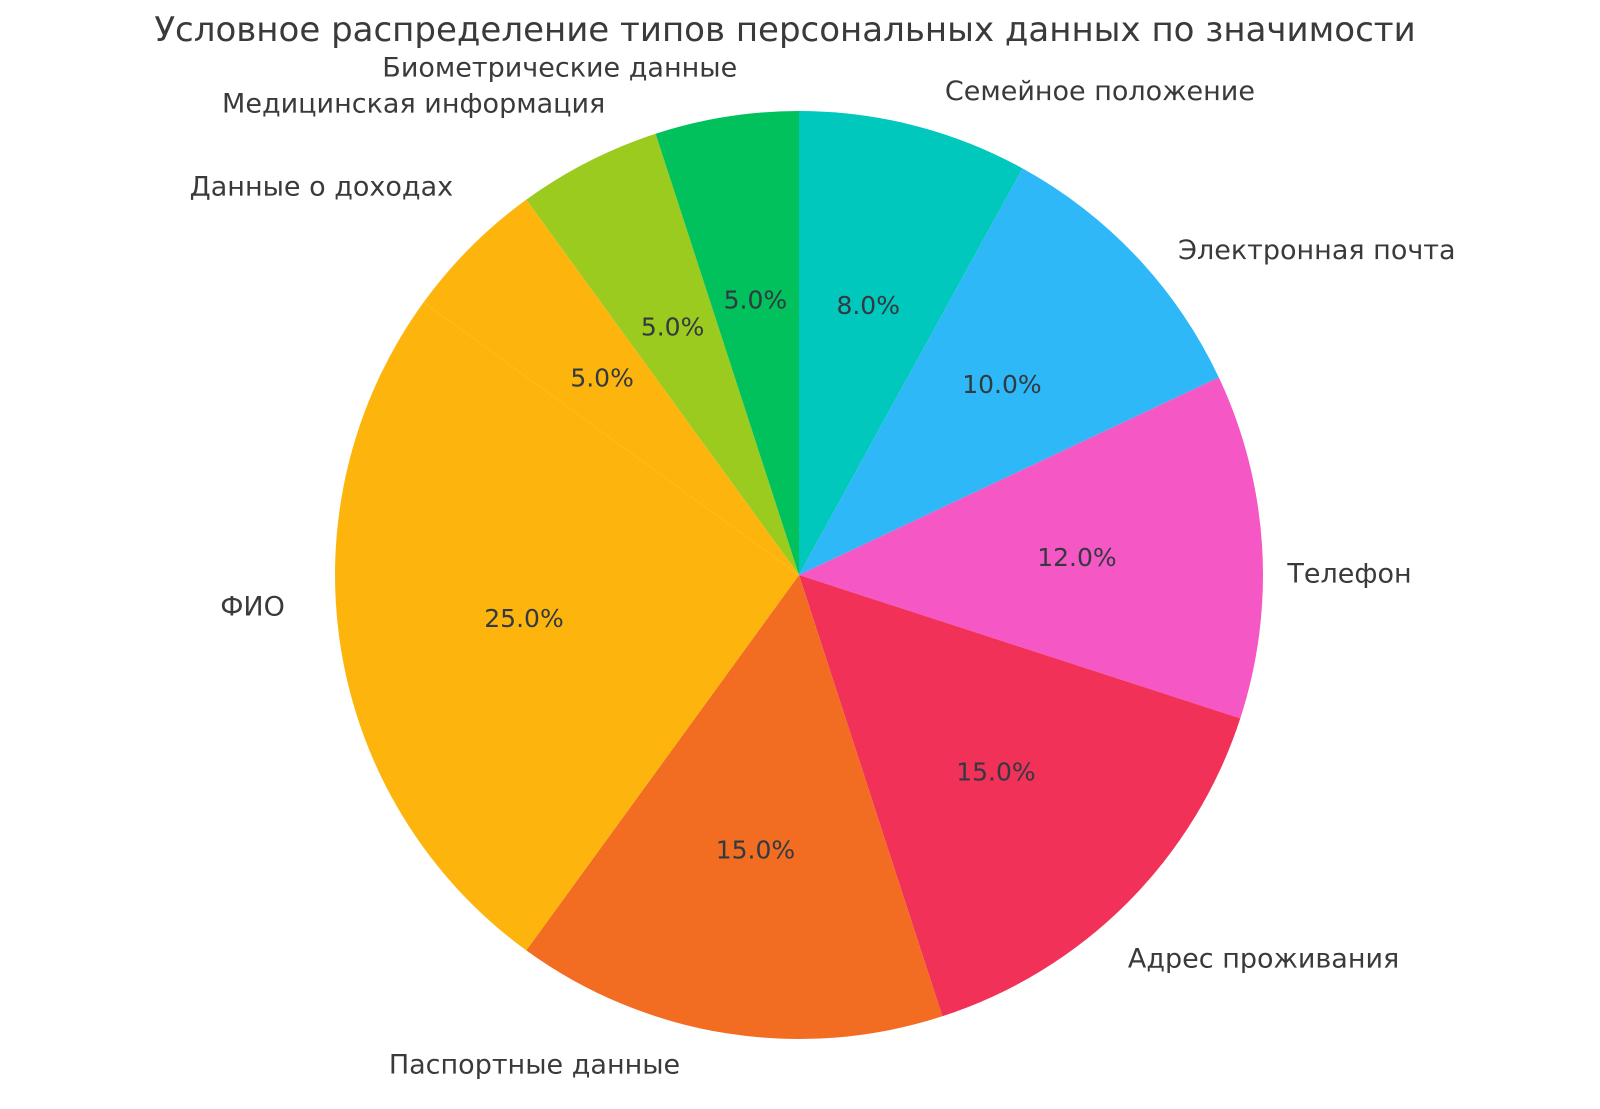 This screenshot has height=1109, width=1600. What do you see at coordinates (559, 67) in the screenshot?
I see `slice-label-8: Биометрические данные` at bounding box center [559, 67].